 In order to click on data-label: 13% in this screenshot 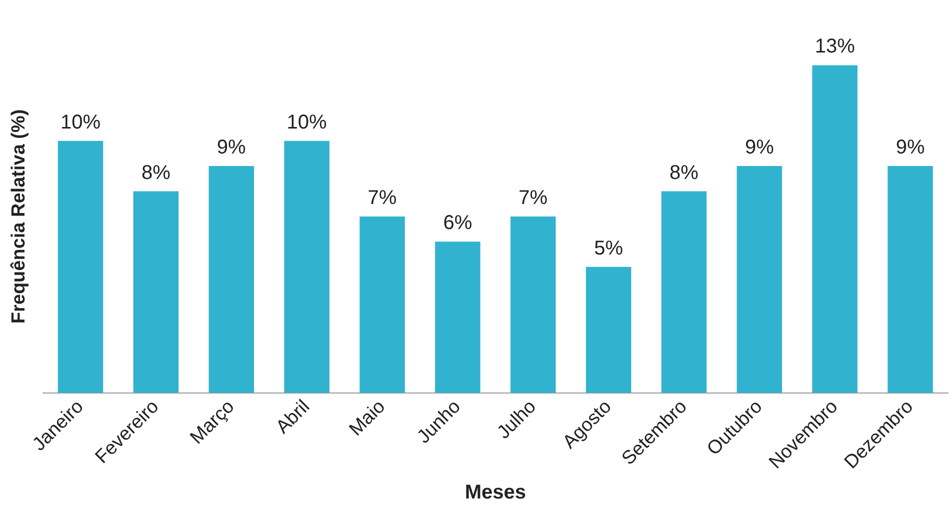, I will do `click(835, 47)`.